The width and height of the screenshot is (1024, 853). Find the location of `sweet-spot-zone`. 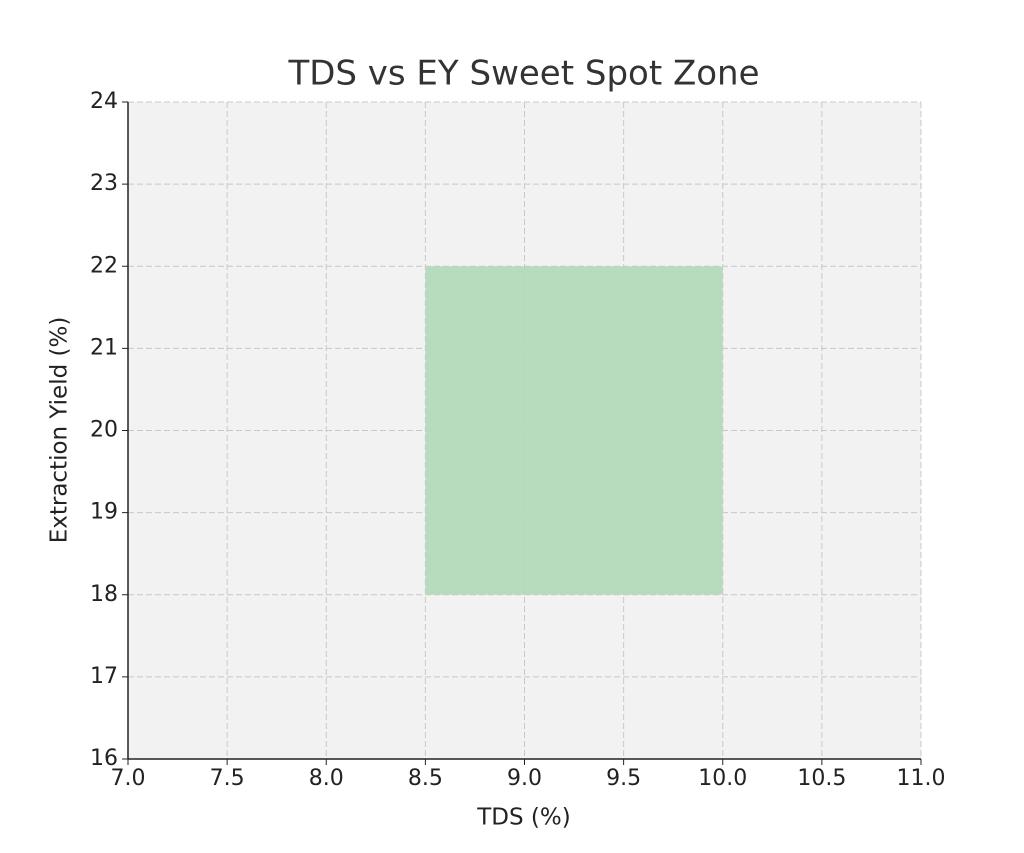

sweet-spot-zone is located at coordinates (574, 430).